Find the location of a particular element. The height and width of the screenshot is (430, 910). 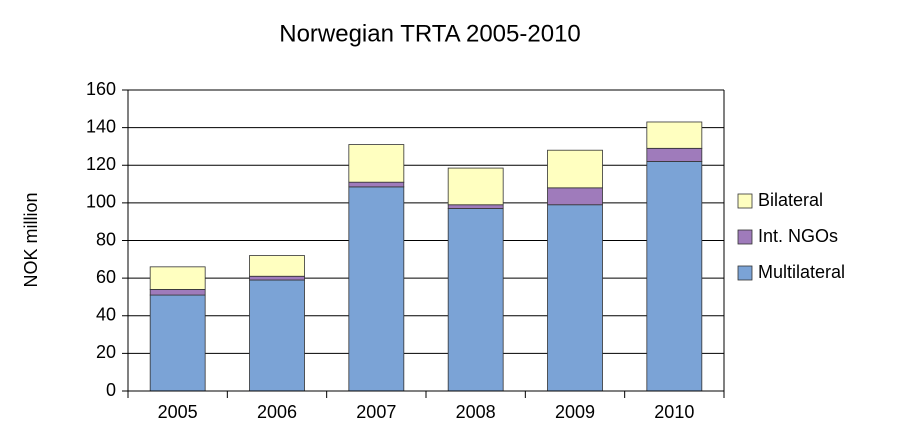

legend-label: Bilateral is located at coordinates (790, 200).